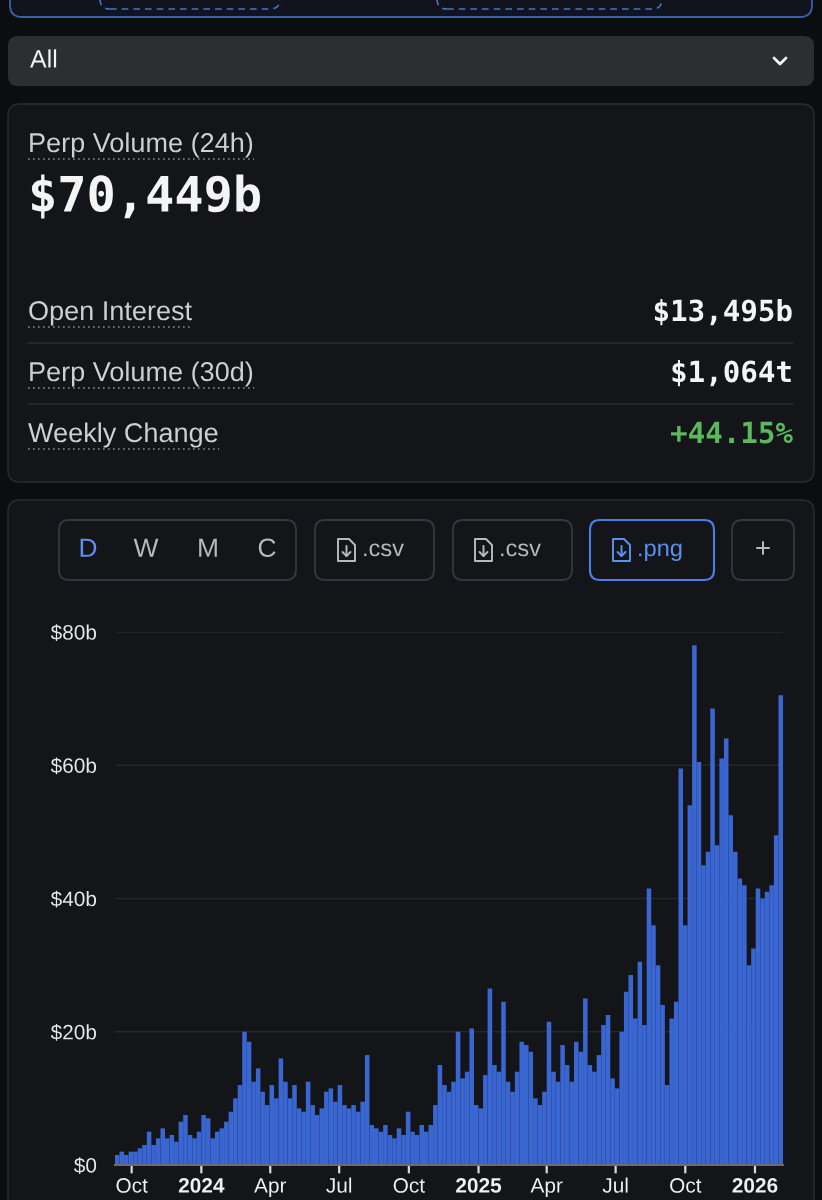 The image size is (822, 1200). Describe the element at coordinates (73, 632) in the screenshot. I see `y-tick-label: $80b` at that location.